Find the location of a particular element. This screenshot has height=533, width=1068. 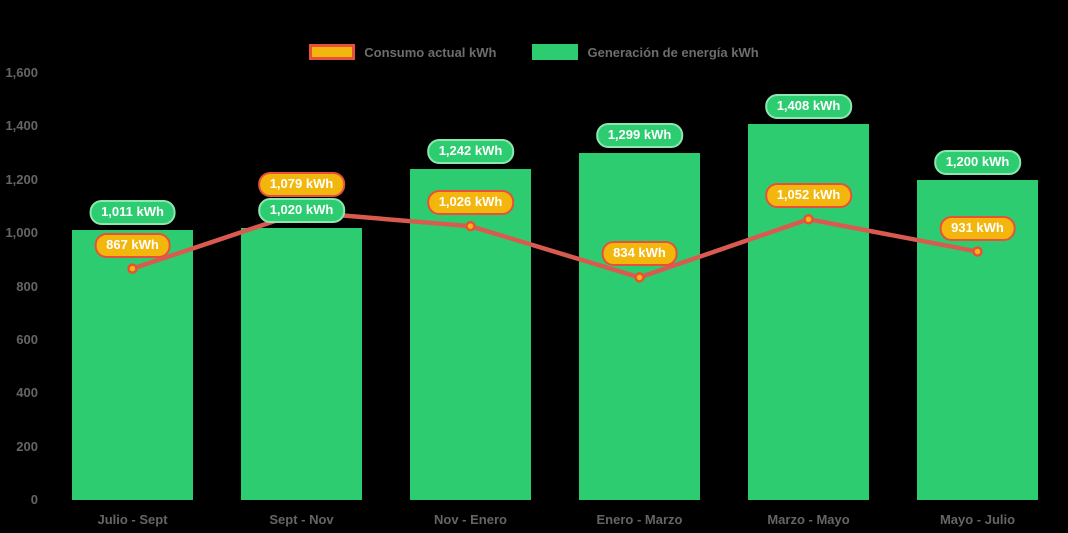

y-axis-tick: 200 is located at coordinates (27, 446).